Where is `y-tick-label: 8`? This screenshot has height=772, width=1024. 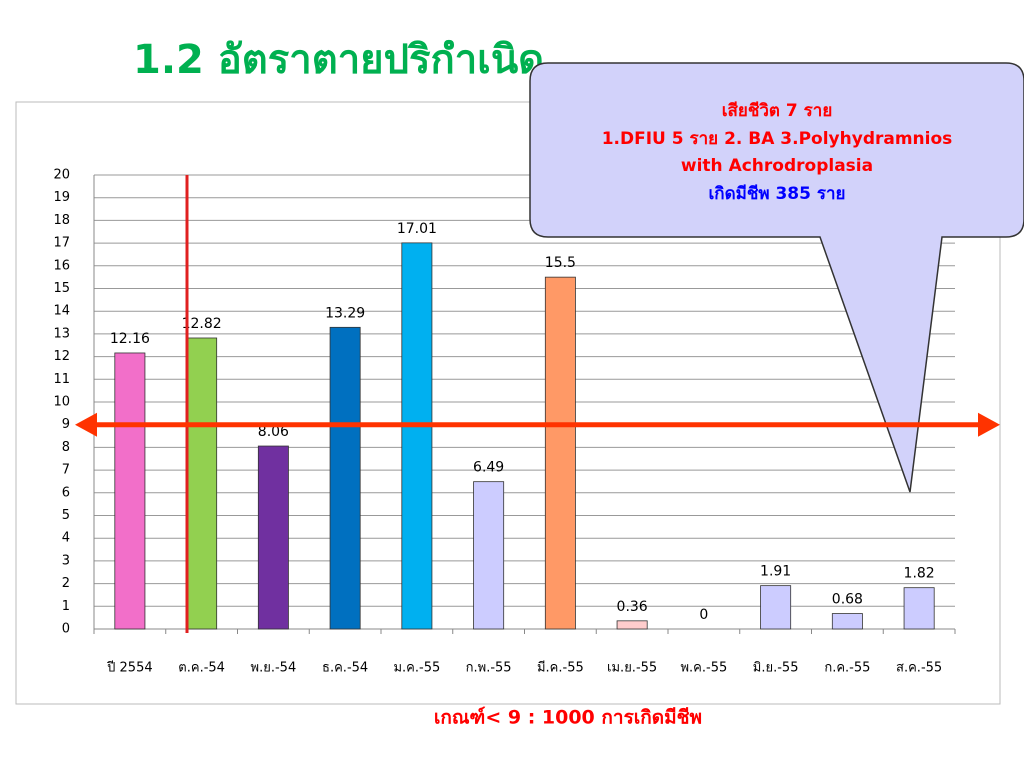 y-tick-label: 8 is located at coordinates (66, 447).